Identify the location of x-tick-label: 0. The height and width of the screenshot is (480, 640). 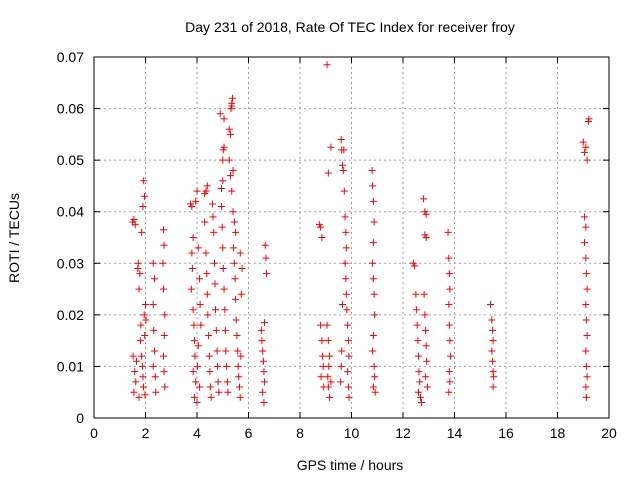
(94, 433).